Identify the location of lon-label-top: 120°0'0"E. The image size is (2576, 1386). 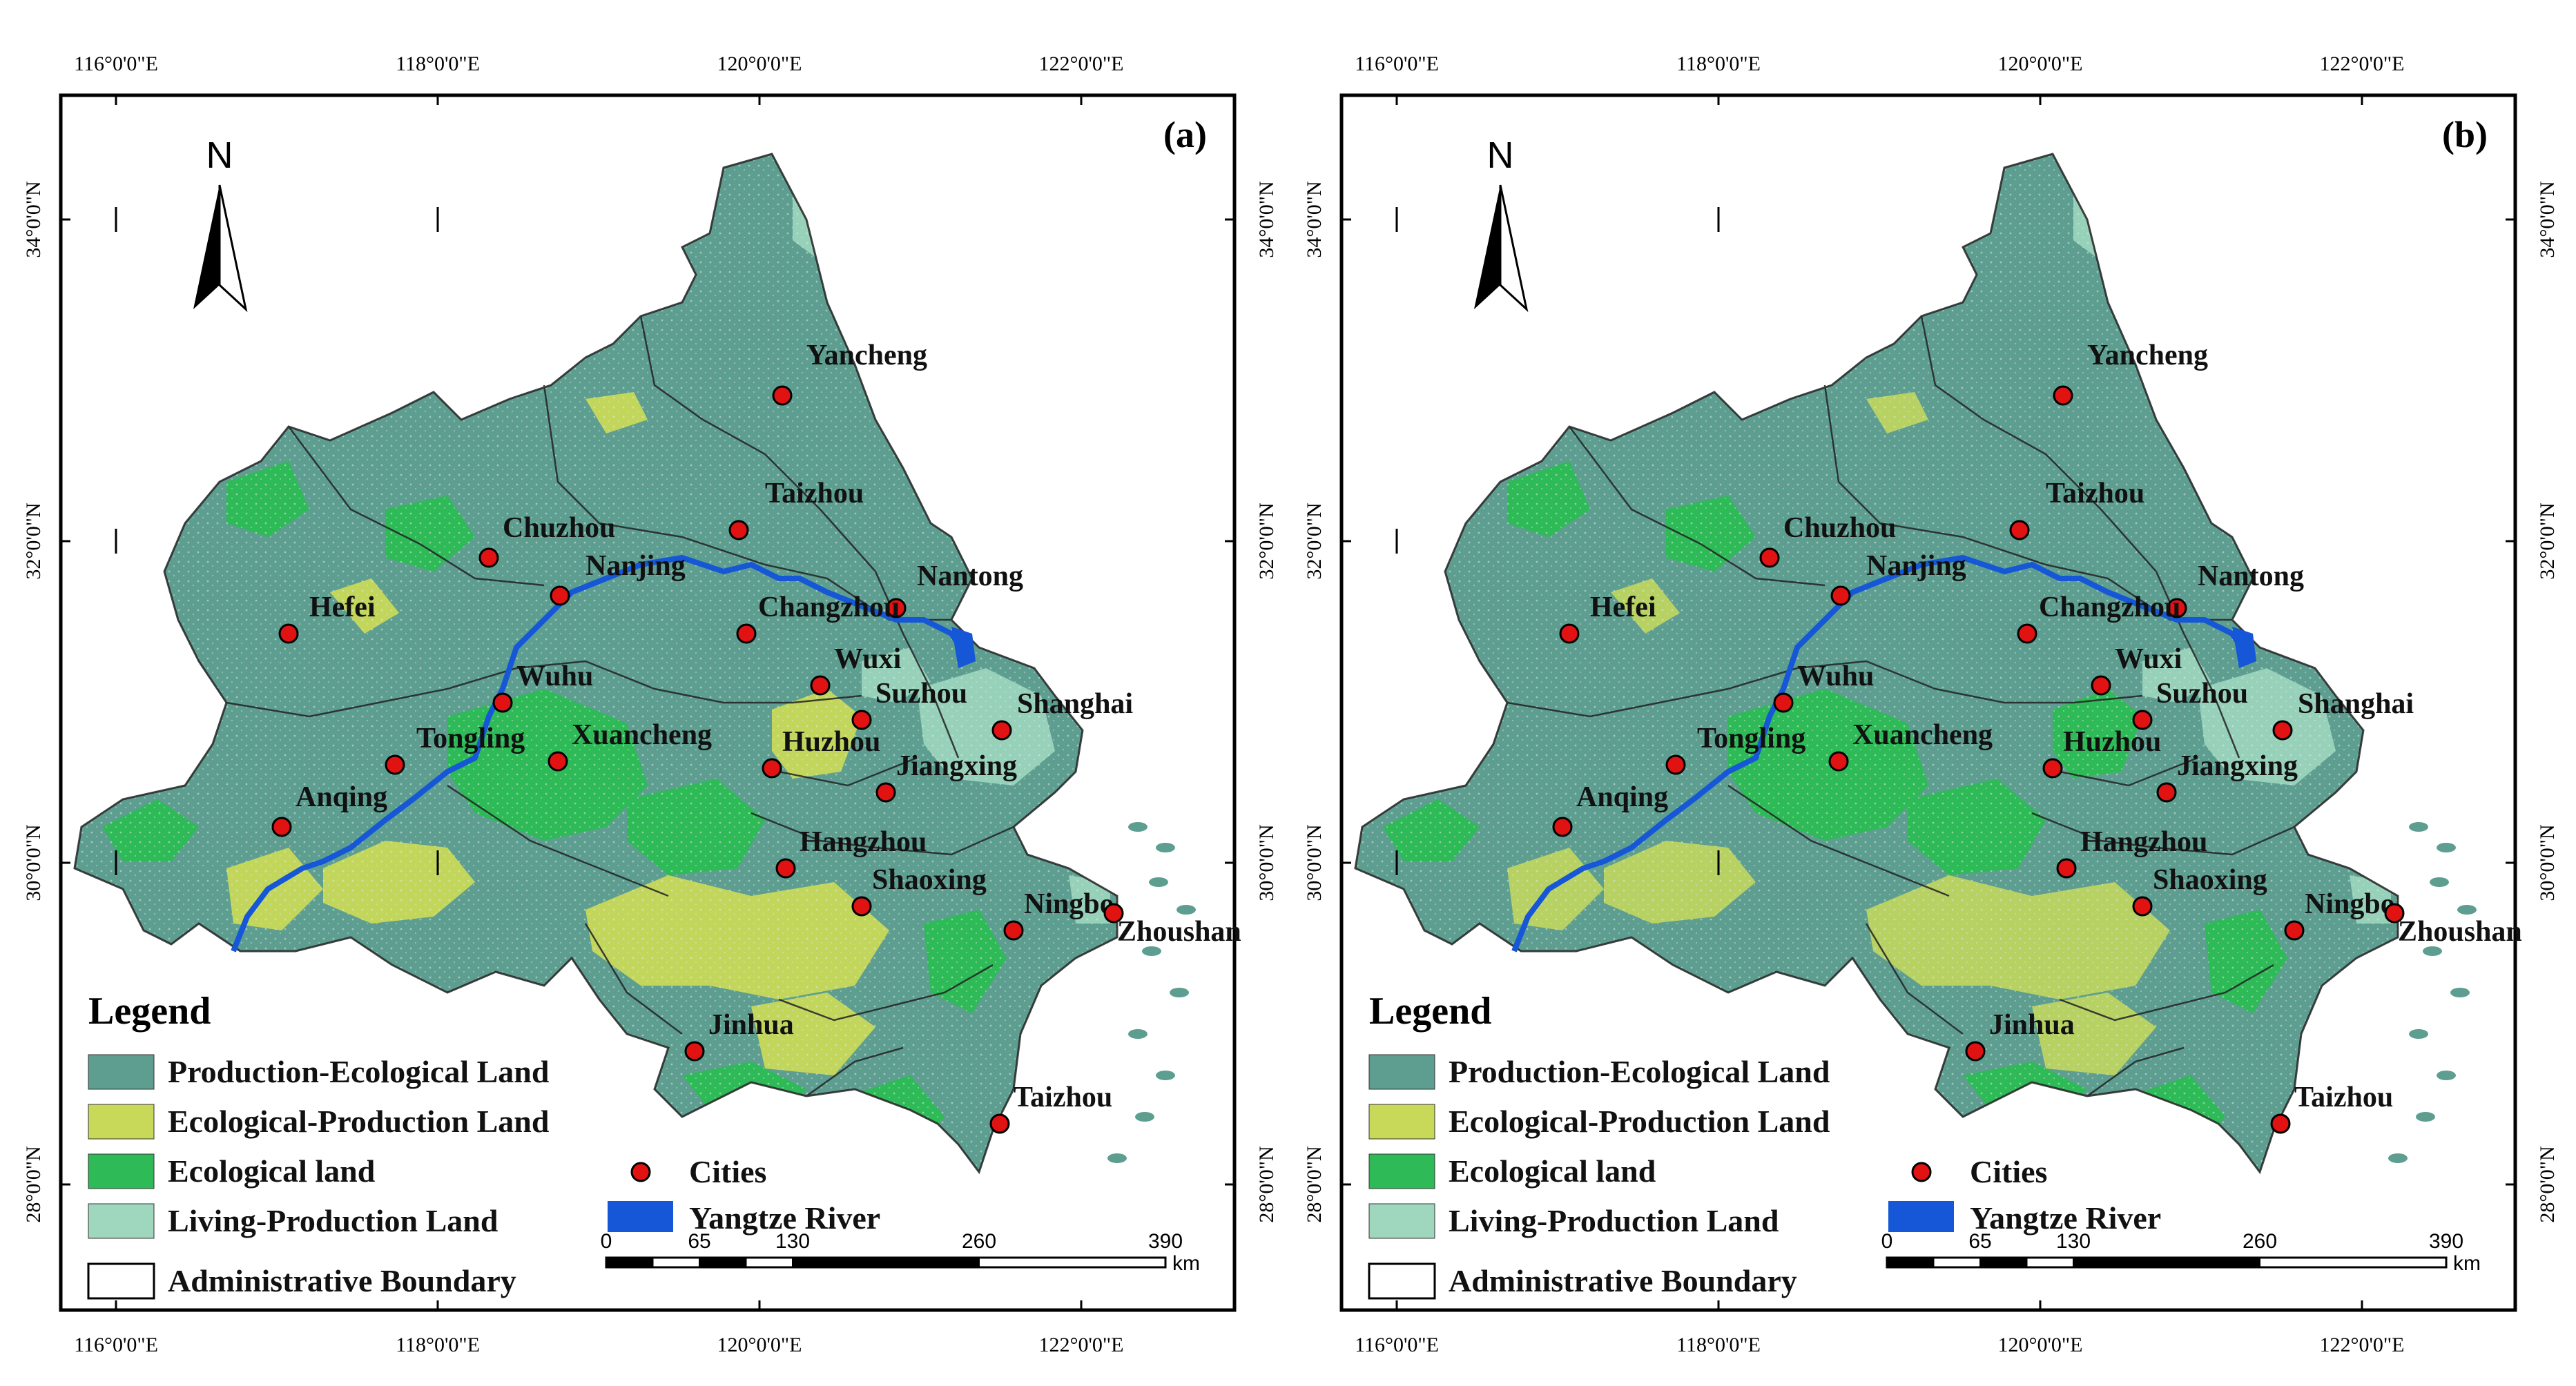
(760, 64).